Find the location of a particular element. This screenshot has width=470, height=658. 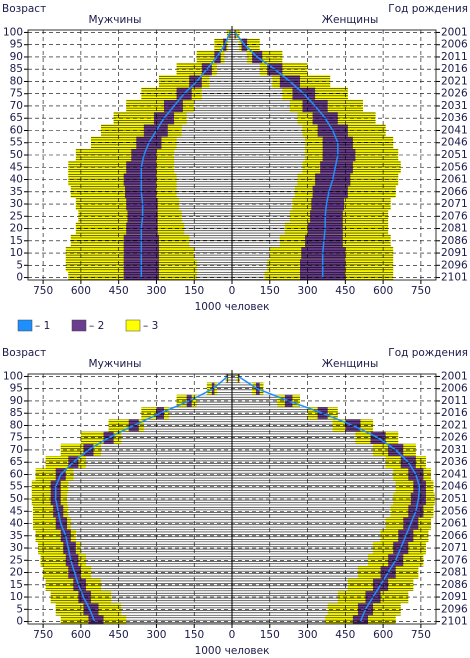

x-tick-label: 450 is located at coordinates (345, 291).